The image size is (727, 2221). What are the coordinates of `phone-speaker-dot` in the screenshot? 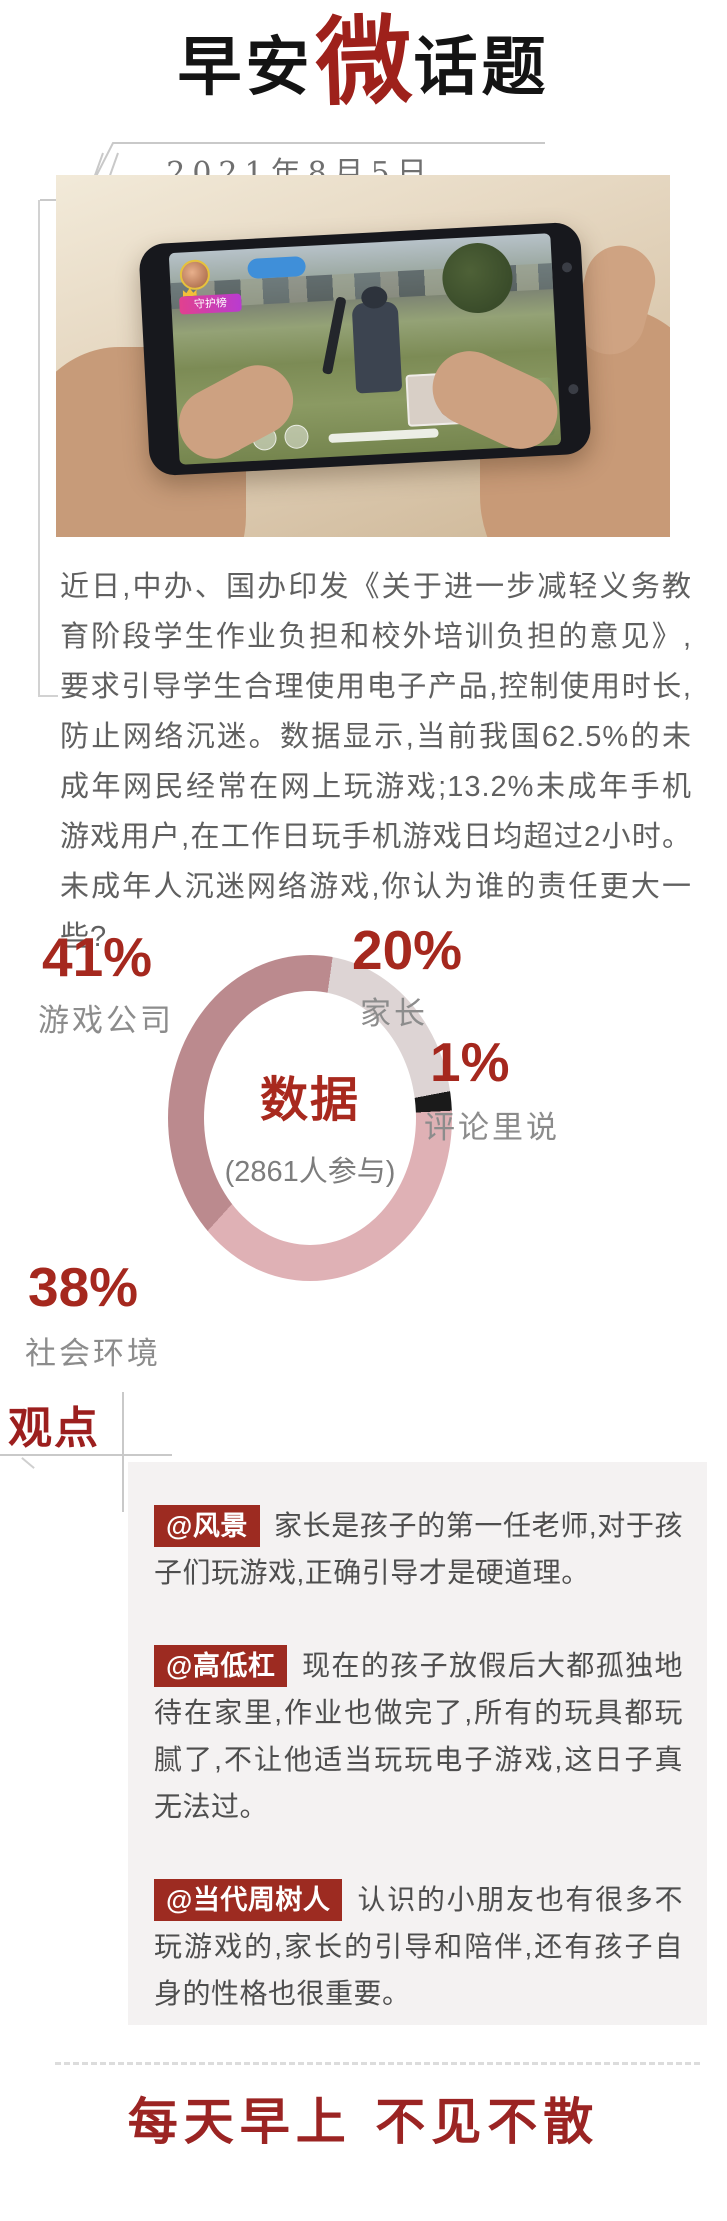 It's located at (573, 389).